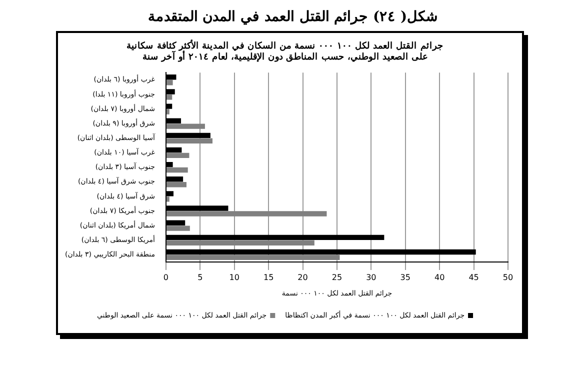  Describe the element at coordinates (439, 277) in the screenshot. I see `x-tick-label: 40` at that location.